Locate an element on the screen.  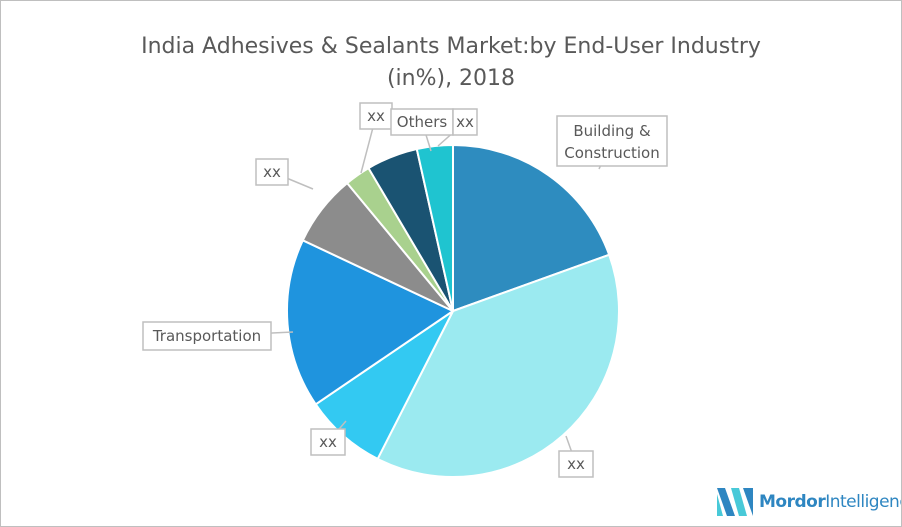
data-label: Building & Construction is located at coordinates (612, 142).